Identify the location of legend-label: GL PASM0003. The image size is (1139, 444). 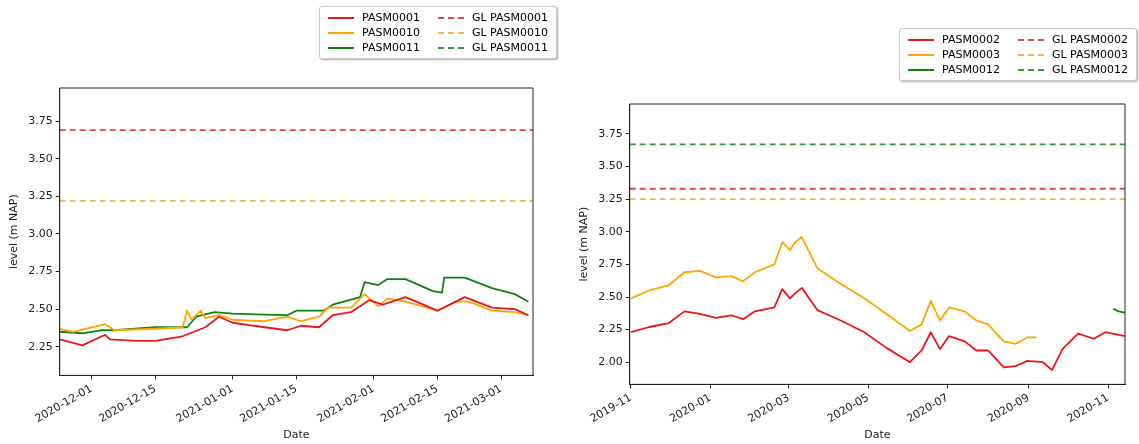
(1089, 54).